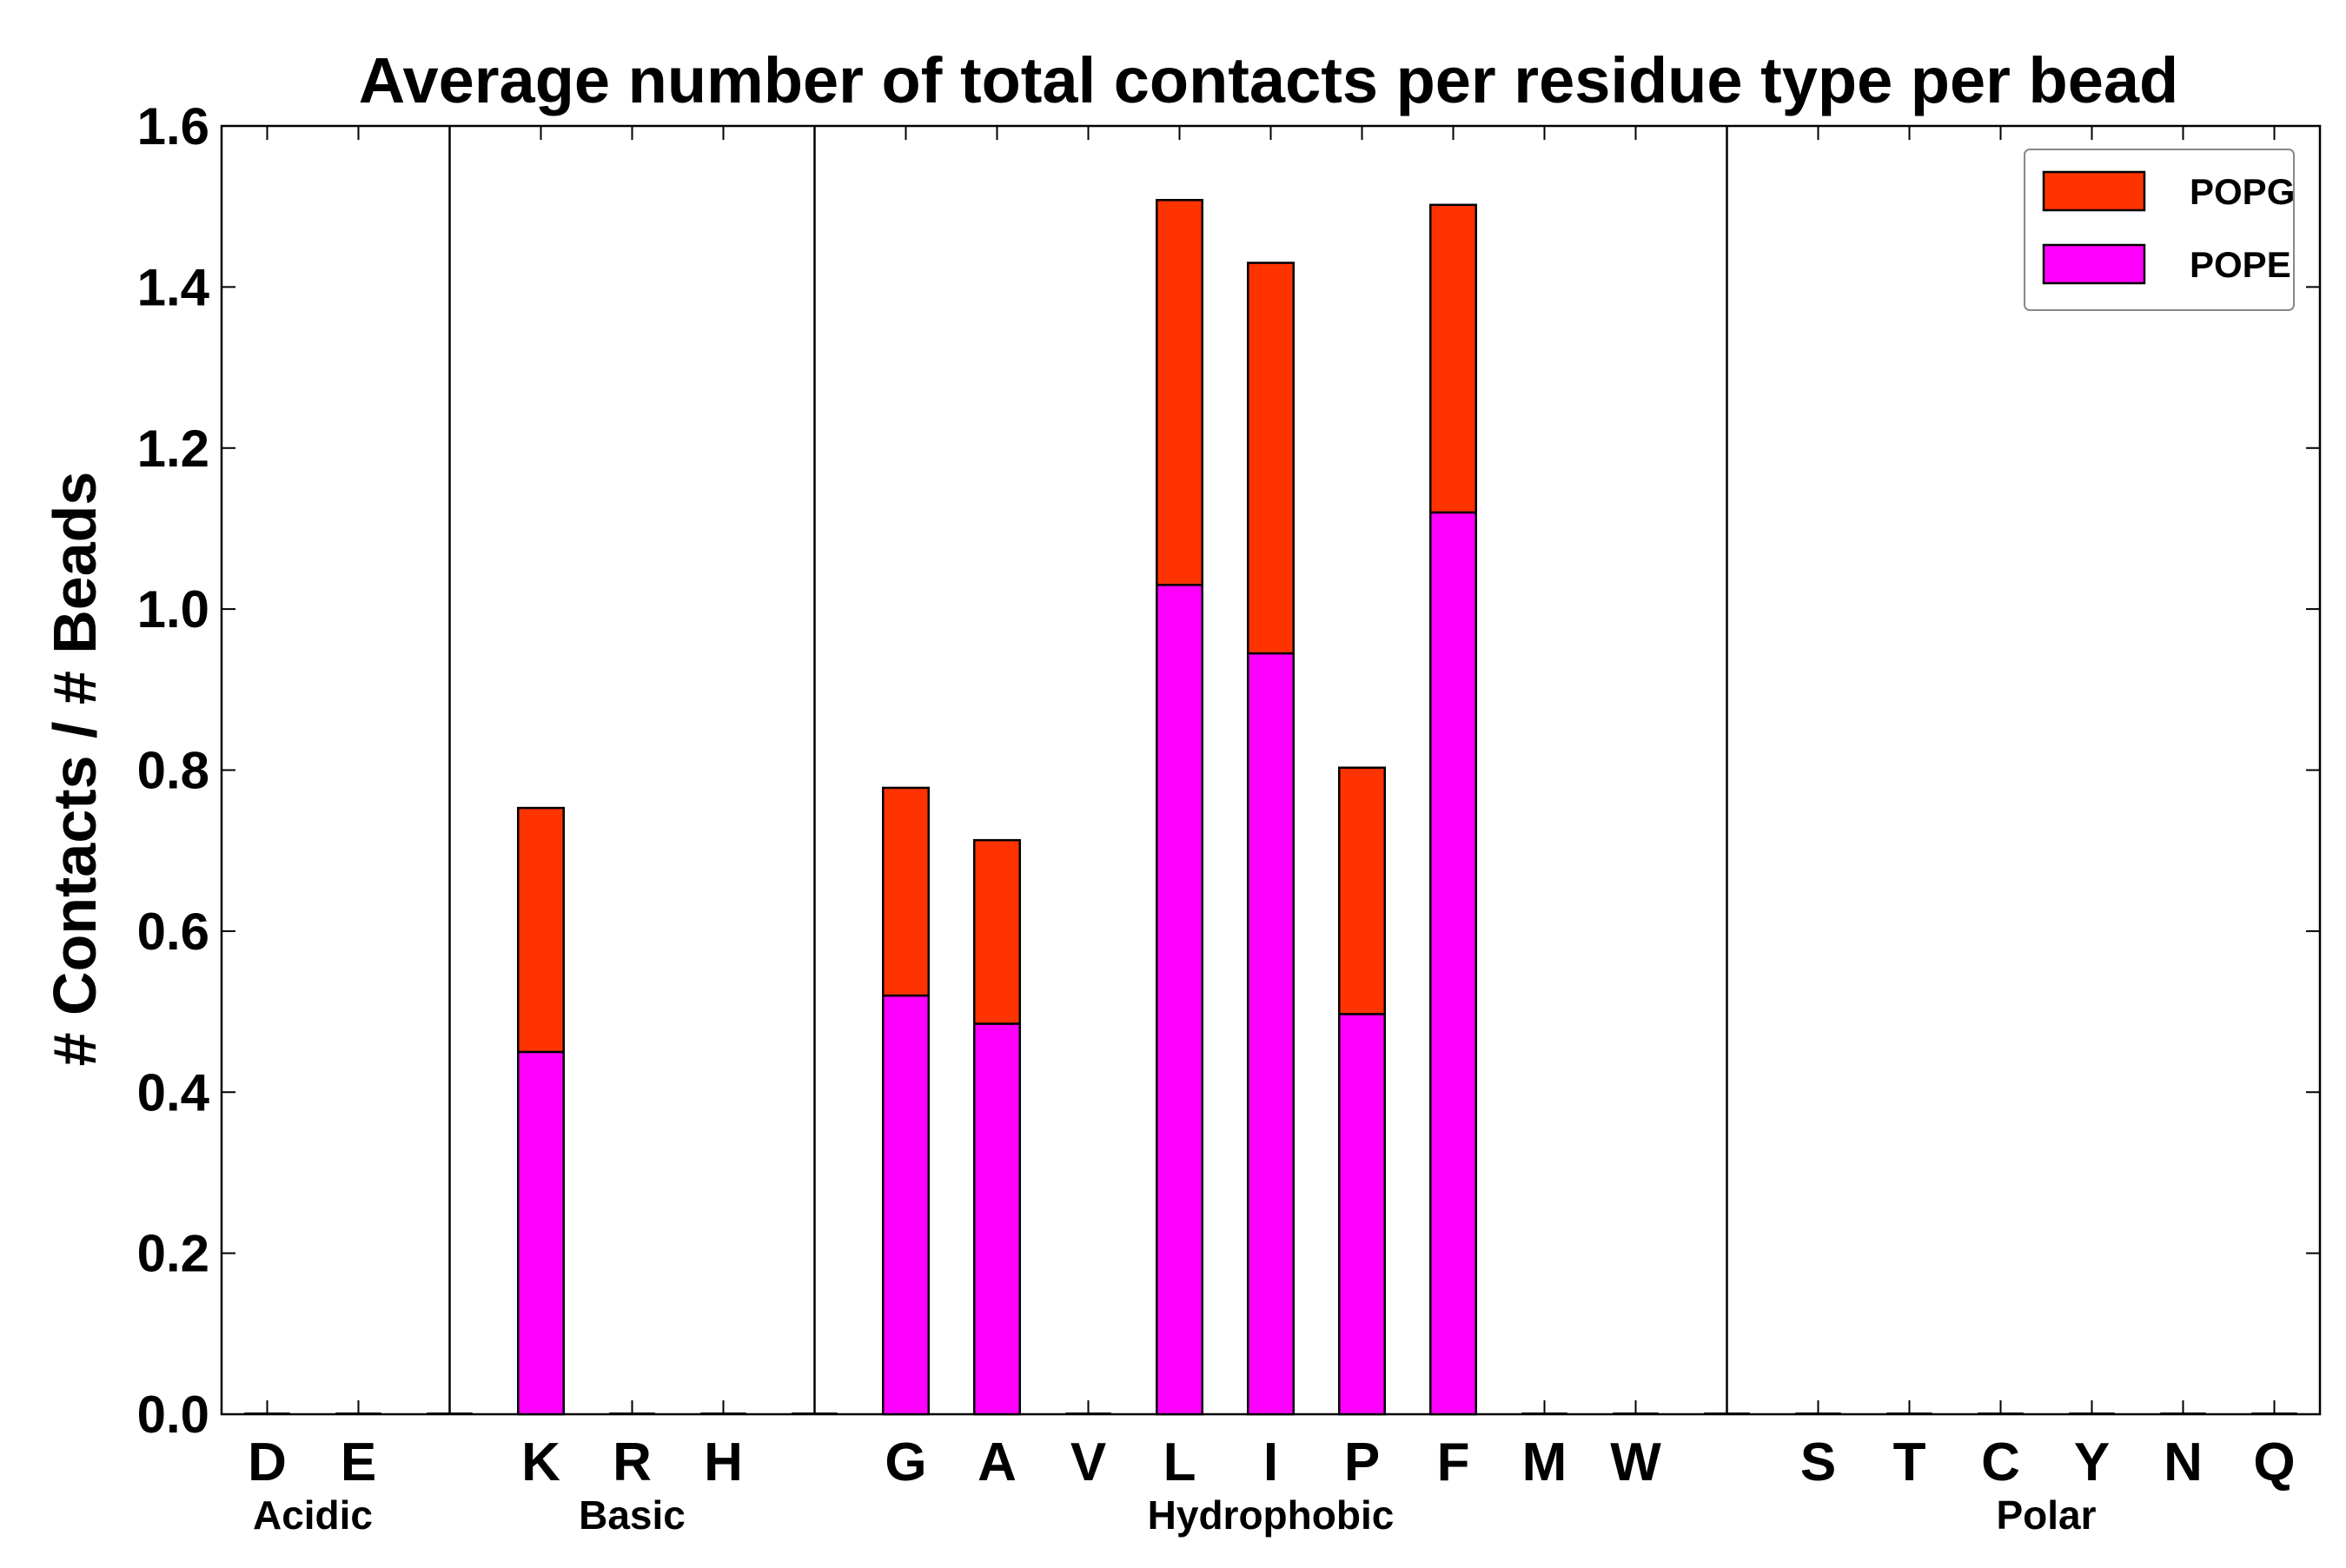 The image size is (2346, 1568). What do you see at coordinates (2092, 1462) in the screenshot?
I see `x-tick-label-Y: Y` at bounding box center [2092, 1462].